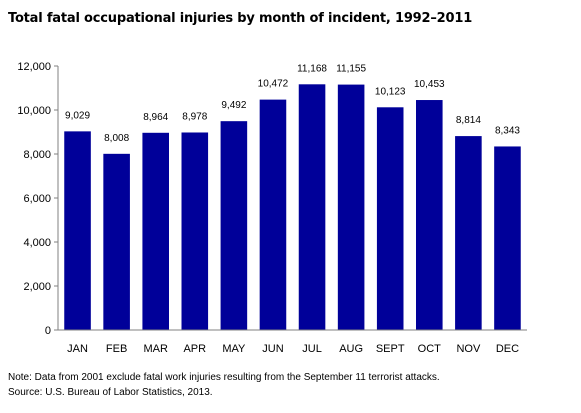  Describe the element at coordinates (77, 230) in the screenshot. I see `bar-jan` at that location.